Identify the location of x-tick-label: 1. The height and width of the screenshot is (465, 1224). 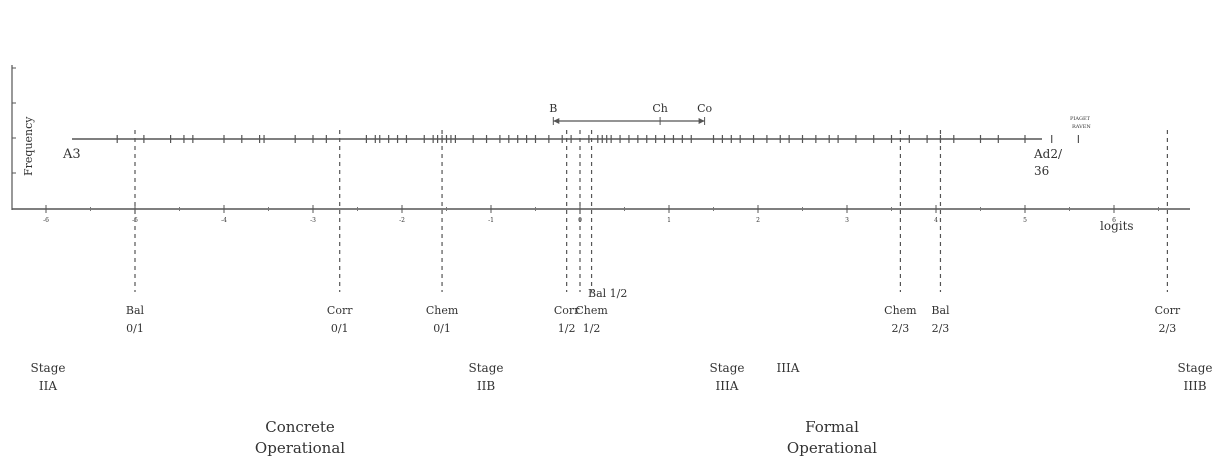
(669, 220).